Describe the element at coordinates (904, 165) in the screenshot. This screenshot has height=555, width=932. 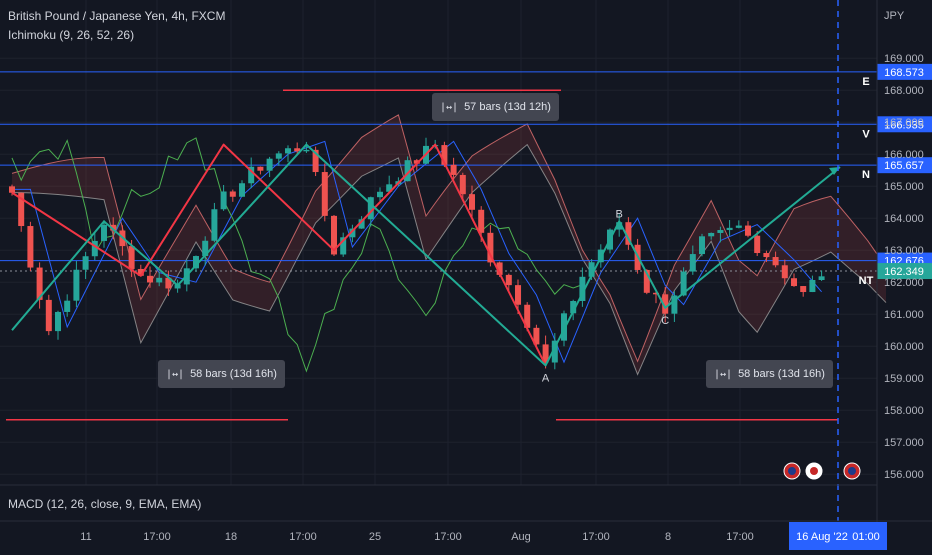
I see `level-price-badge` at that location.